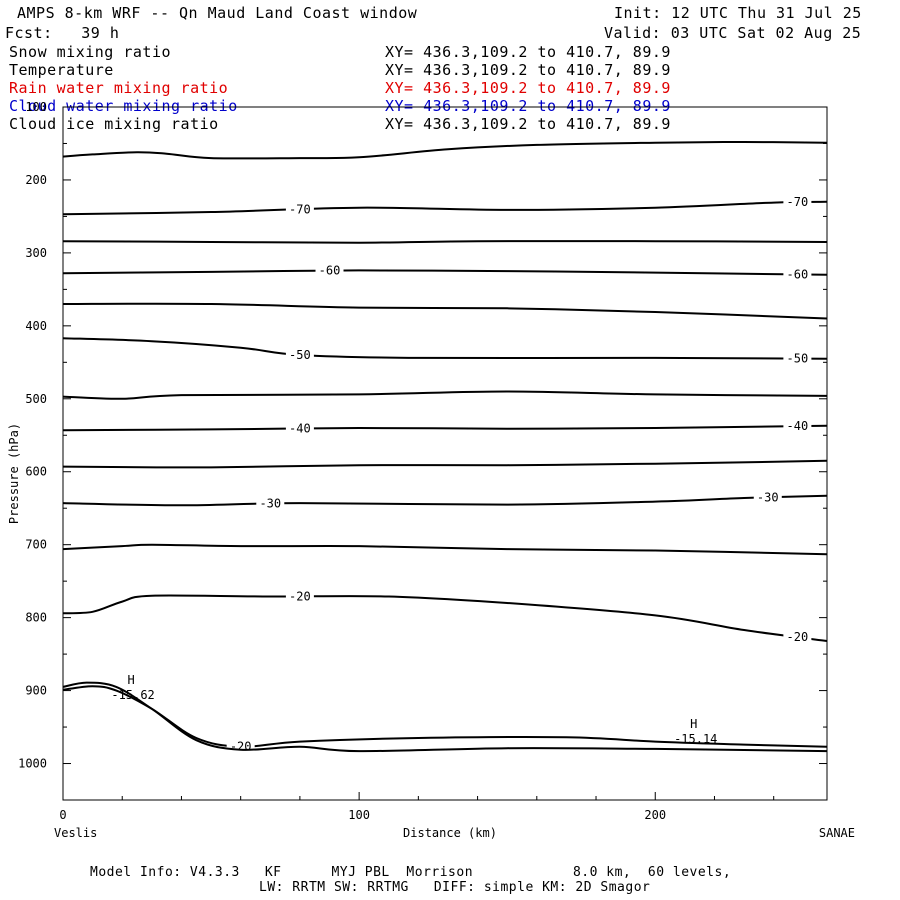 This screenshot has height=900, width=900. I want to click on valid-time: Valid: 03 UTC Sat 02 Aug 25, so click(733, 33).